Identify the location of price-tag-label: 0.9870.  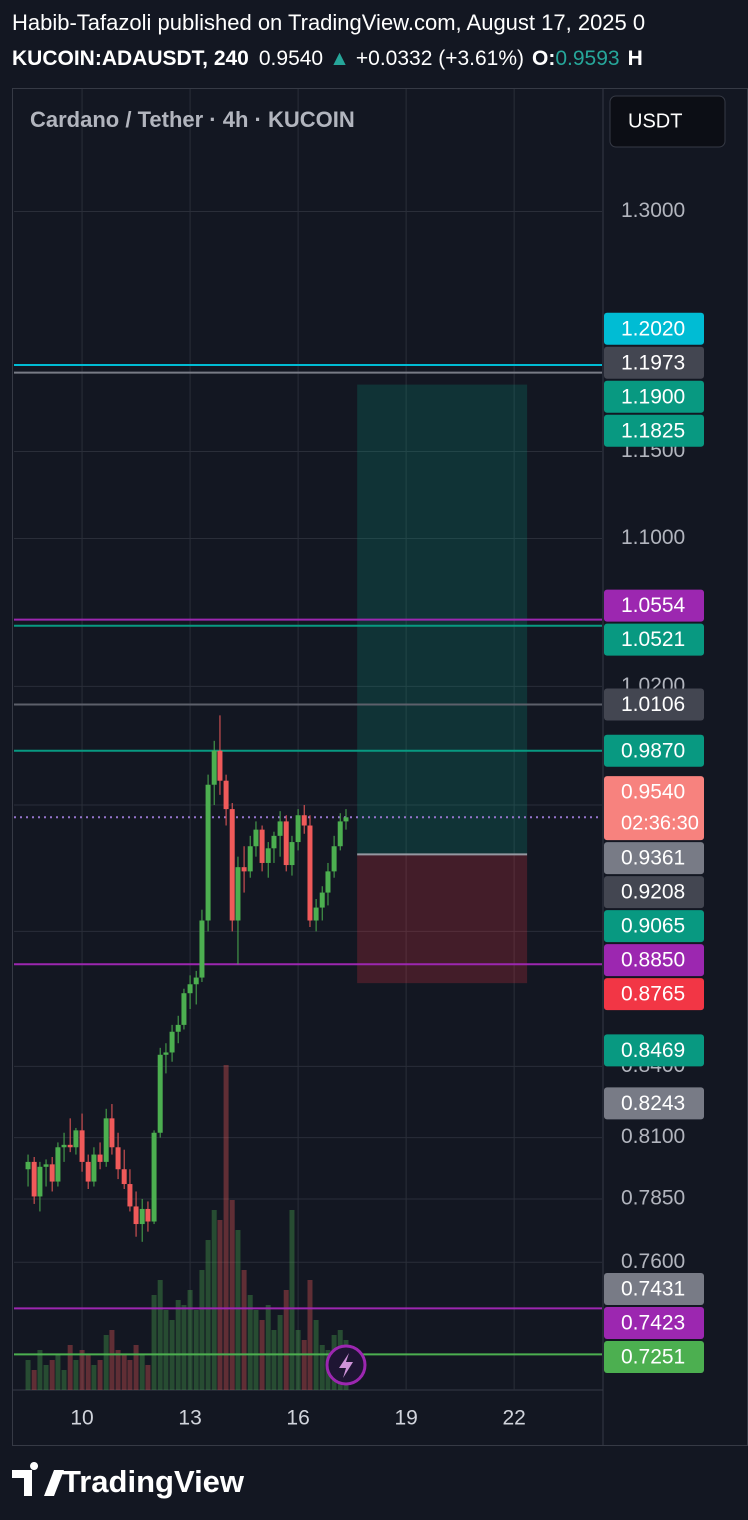
(653, 750).